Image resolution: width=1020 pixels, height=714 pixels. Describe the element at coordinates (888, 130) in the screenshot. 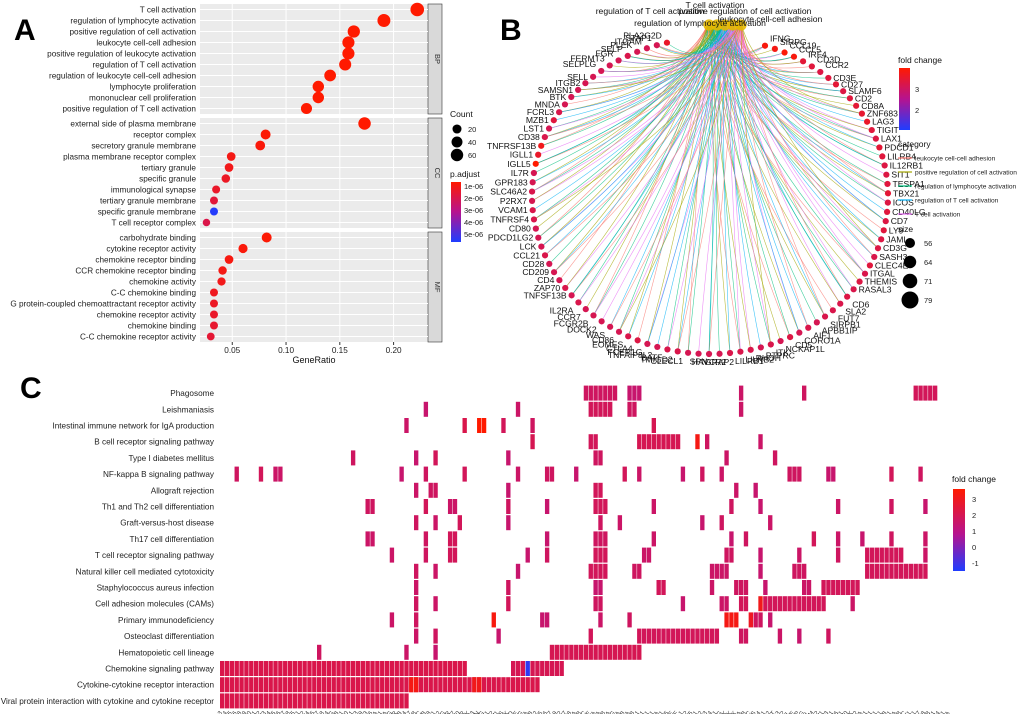

I see `gene-node-label: TIGIT` at that location.